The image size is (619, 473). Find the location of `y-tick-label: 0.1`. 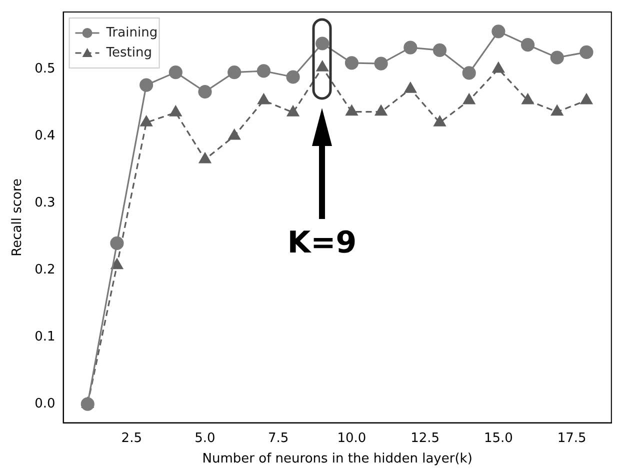

y-tick-label: 0.1 is located at coordinates (45, 336).